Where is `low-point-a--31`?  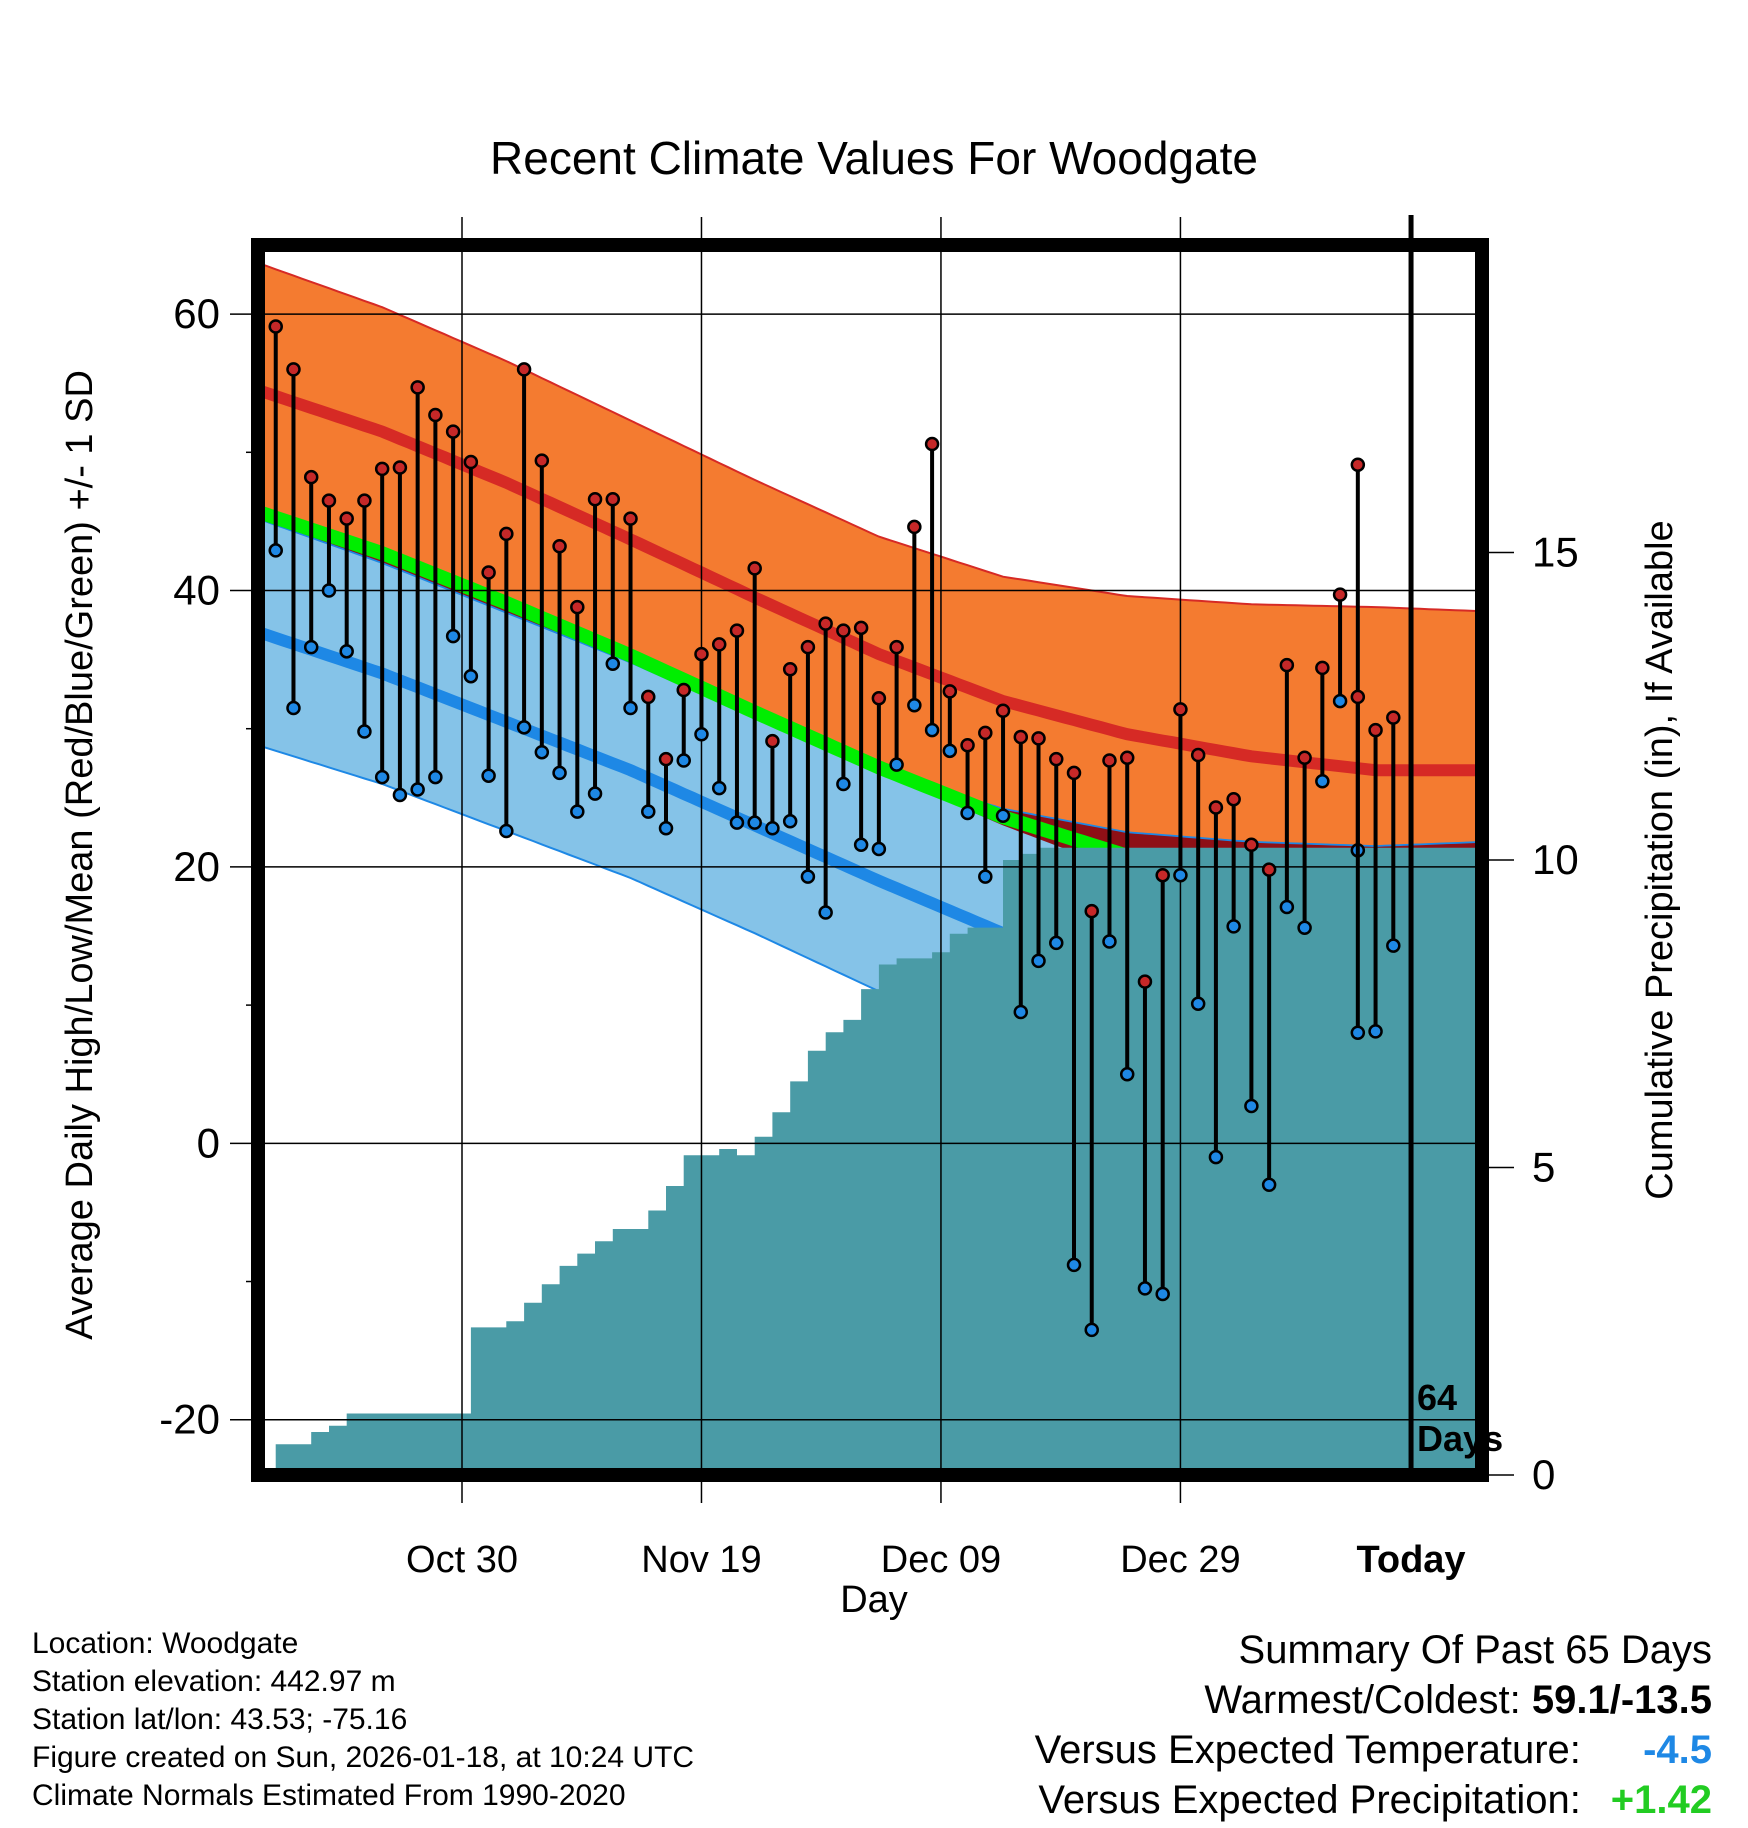 low-point-a--31 is located at coordinates (861, 845).